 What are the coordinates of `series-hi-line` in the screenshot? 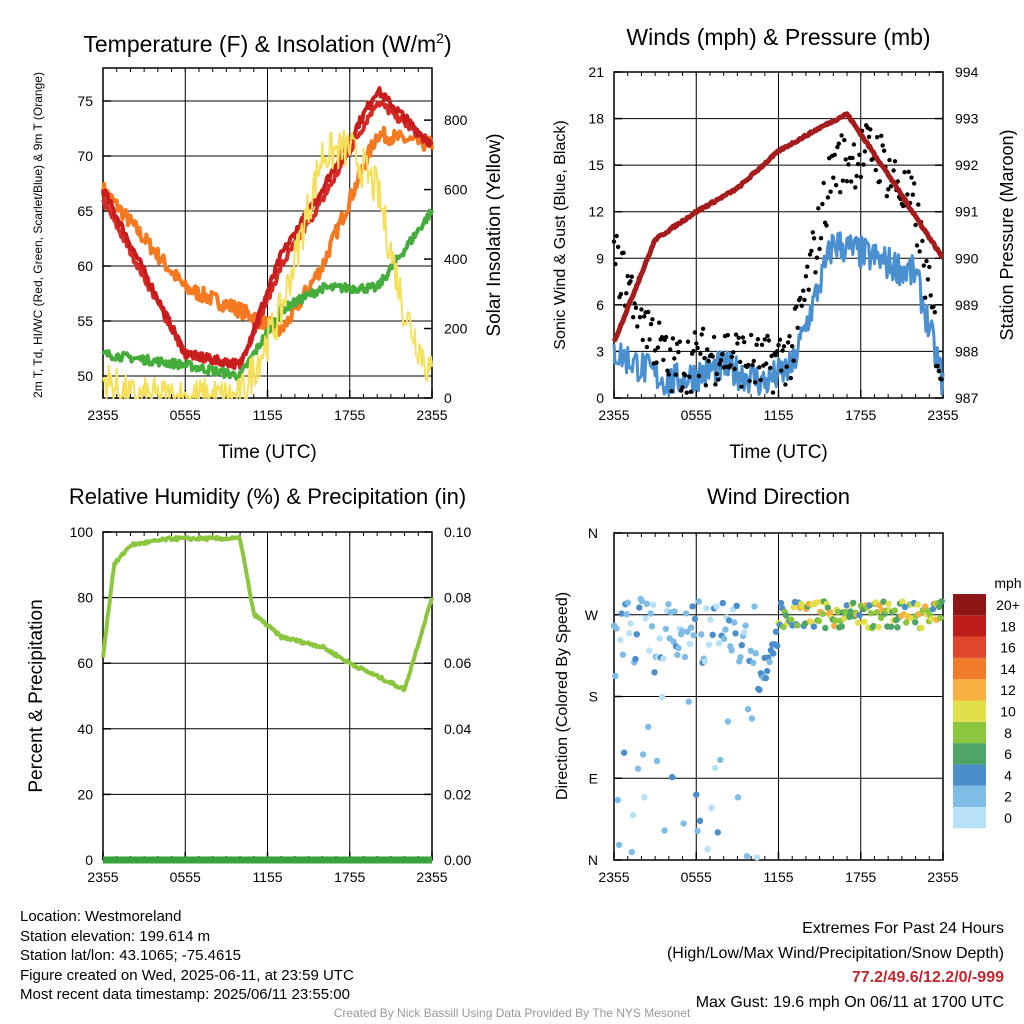 It's located at (267, 228).